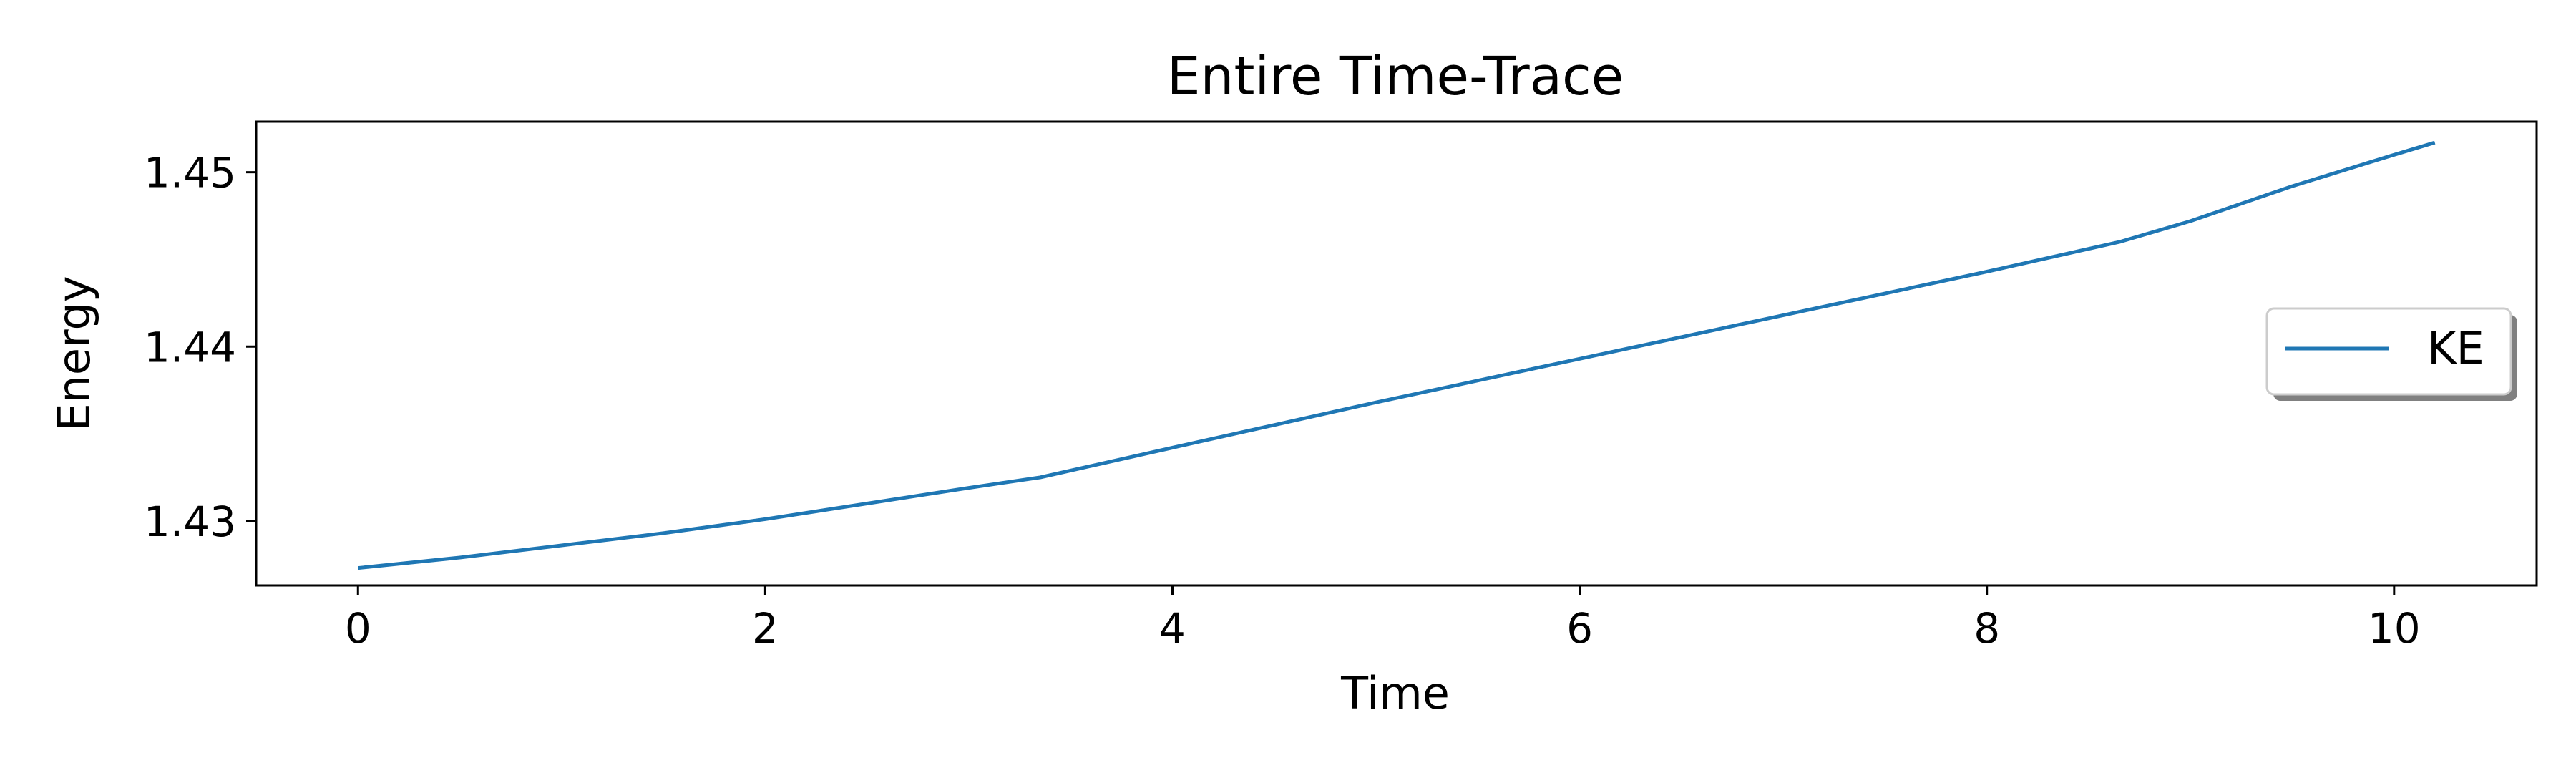 This screenshot has width=2576, height=773. Describe the element at coordinates (1383, 619) in the screenshot. I see `x-axis-ticks: 0 2 4 6 8 10` at that location.